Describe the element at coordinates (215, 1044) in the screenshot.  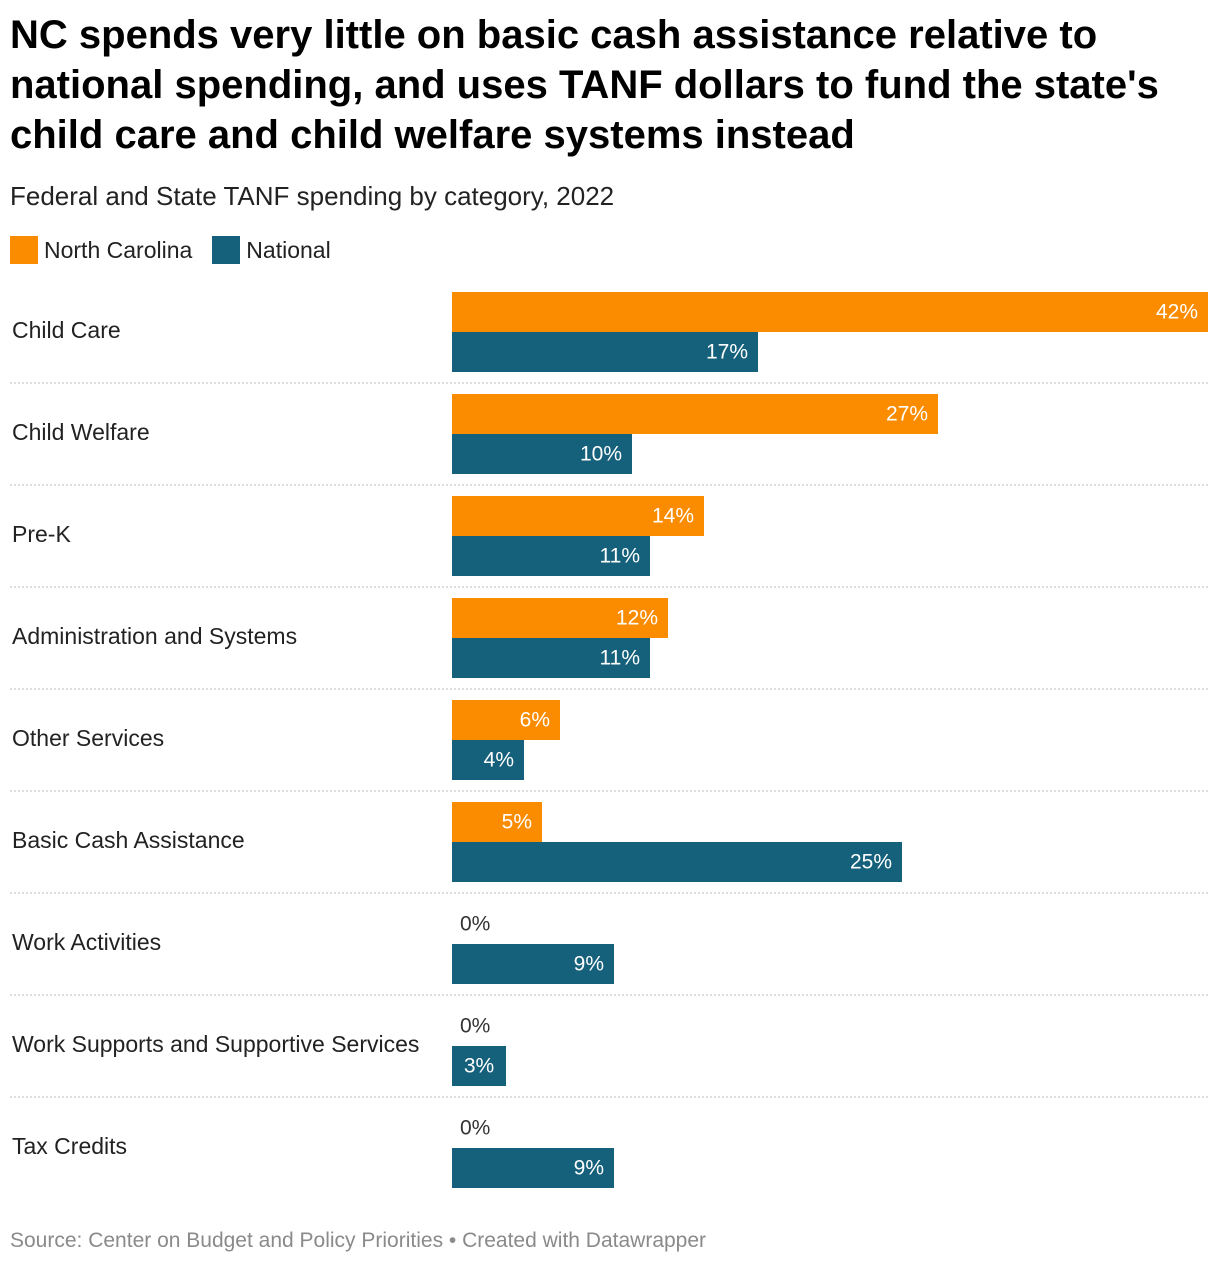
I see `category-label-work-supports-and-supportive-services: Work Supports and Supportive Services` at that location.